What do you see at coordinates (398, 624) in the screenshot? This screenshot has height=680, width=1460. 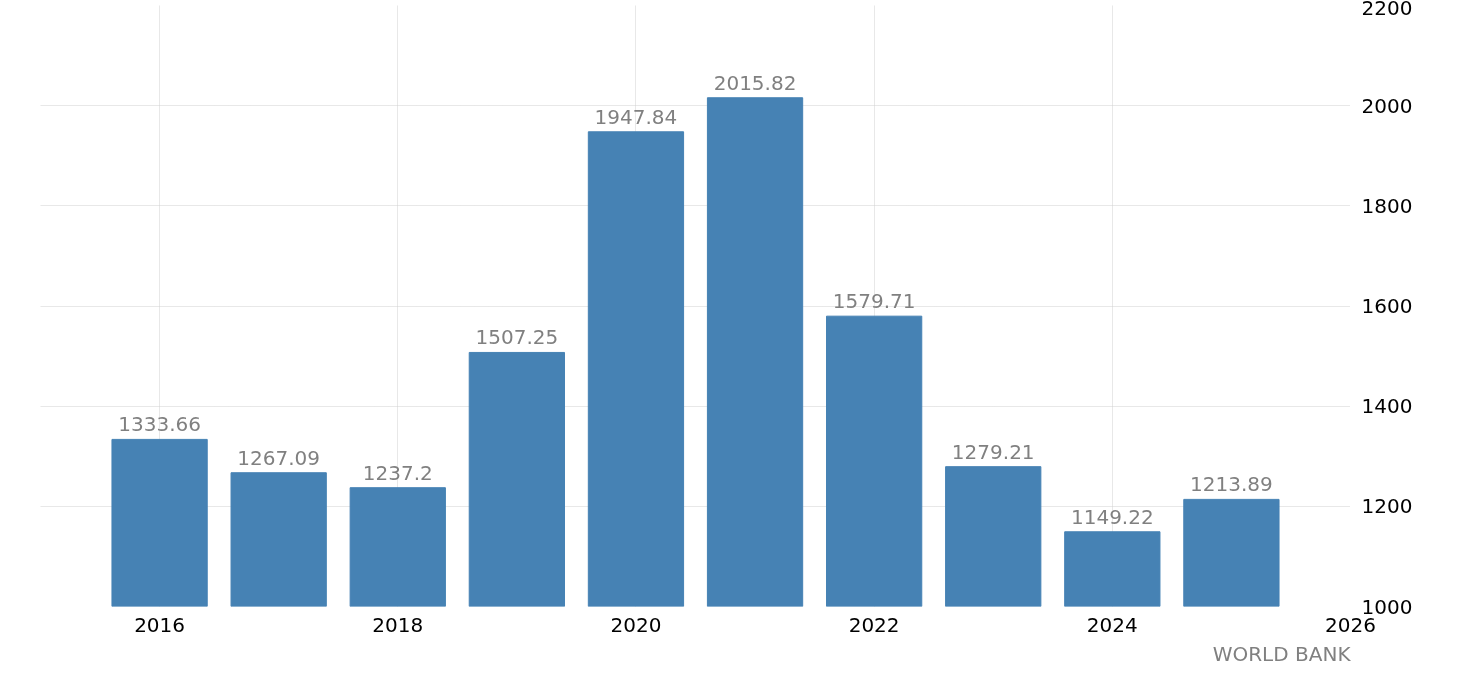 I see `x-tick-label: 2018` at bounding box center [398, 624].